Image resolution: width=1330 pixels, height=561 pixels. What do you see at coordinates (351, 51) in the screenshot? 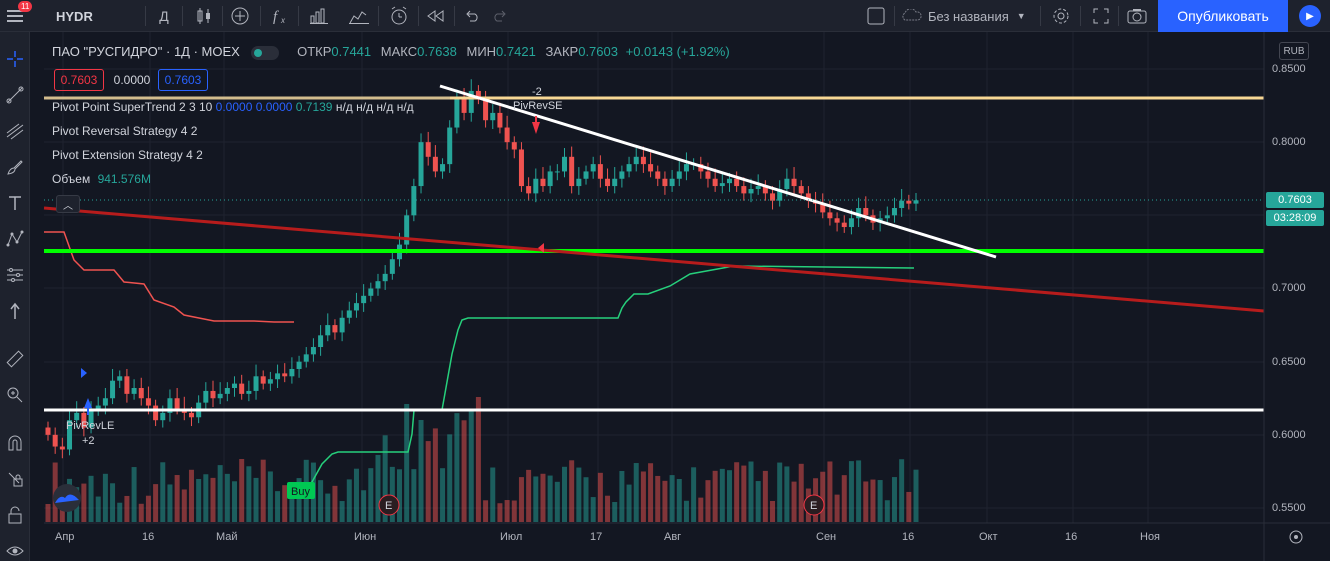
I see `open-value: 0.7441` at bounding box center [351, 51].